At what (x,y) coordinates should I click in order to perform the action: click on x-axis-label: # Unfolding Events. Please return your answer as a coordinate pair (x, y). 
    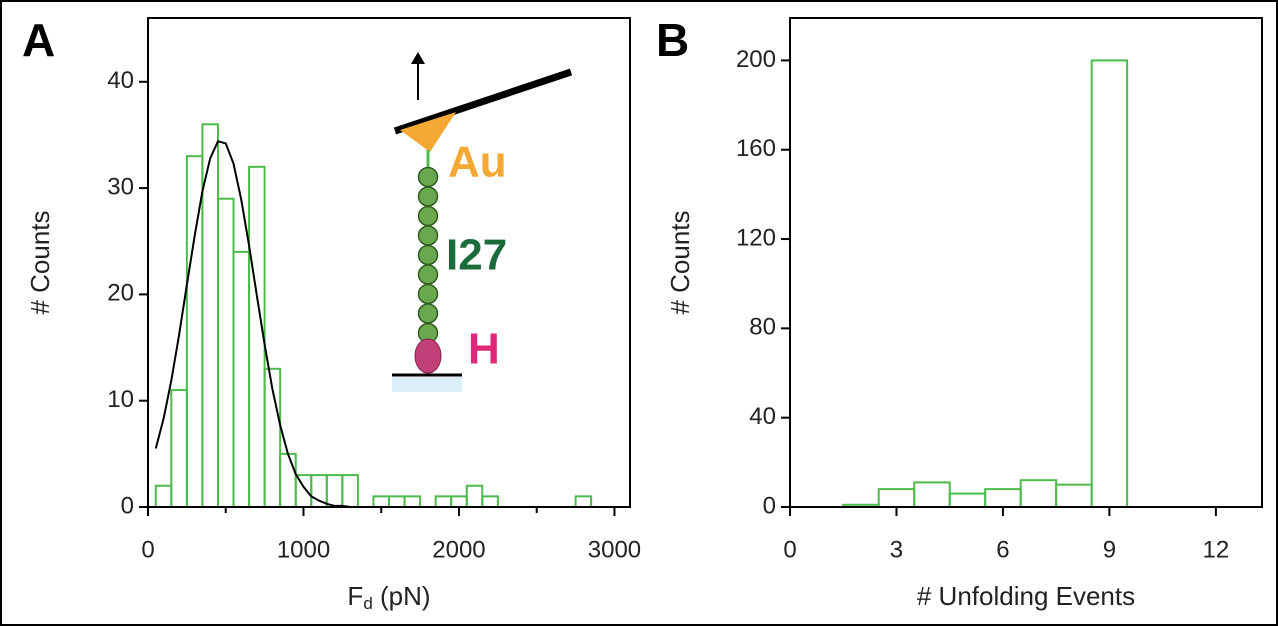
    Looking at the image, I should click on (1026, 596).